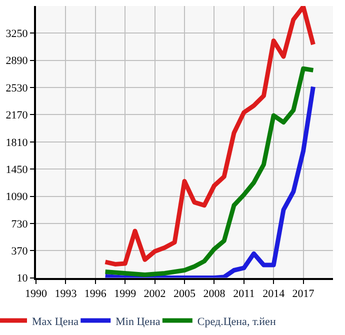 This screenshot has width=345, height=335. Describe the element at coordinates (36, 294) in the screenshot. I see `x-tick-label: 1990` at that location.